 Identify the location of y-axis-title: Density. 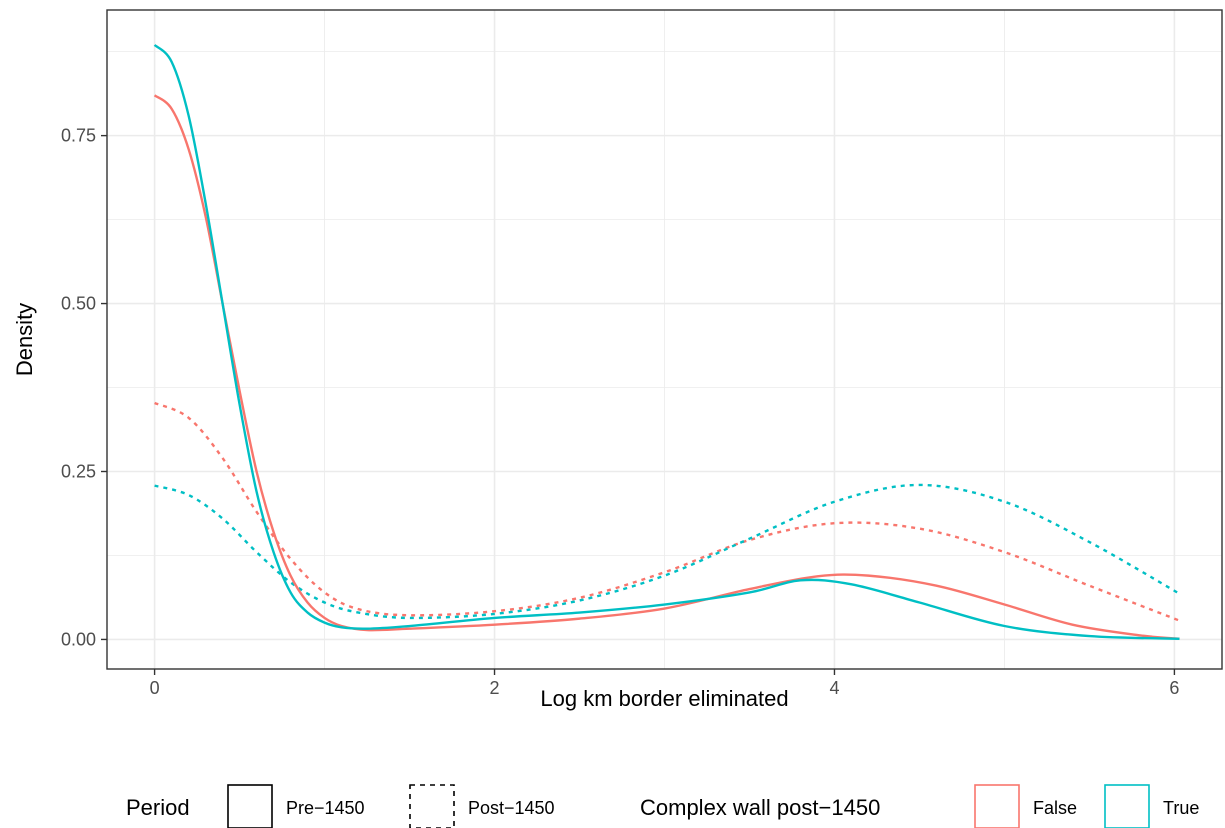
(24, 339).